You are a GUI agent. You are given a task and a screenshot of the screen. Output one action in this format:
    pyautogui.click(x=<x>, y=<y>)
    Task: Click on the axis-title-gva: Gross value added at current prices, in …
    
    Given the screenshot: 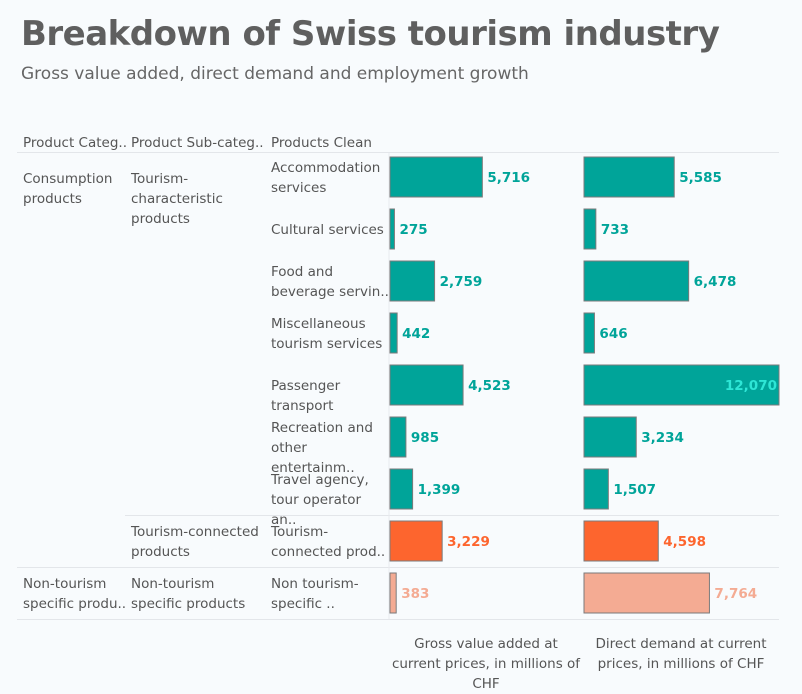 What is the action you would take?
    pyautogui.click(x=486, y=664)
    